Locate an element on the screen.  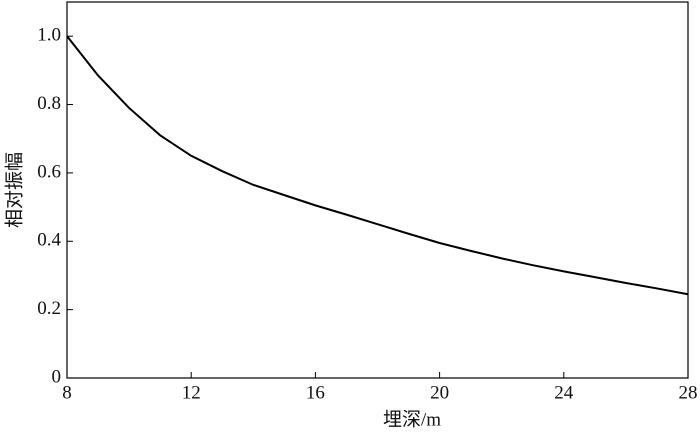
y-axis-label: 相对振幅 is located at coordinates (14, 190).